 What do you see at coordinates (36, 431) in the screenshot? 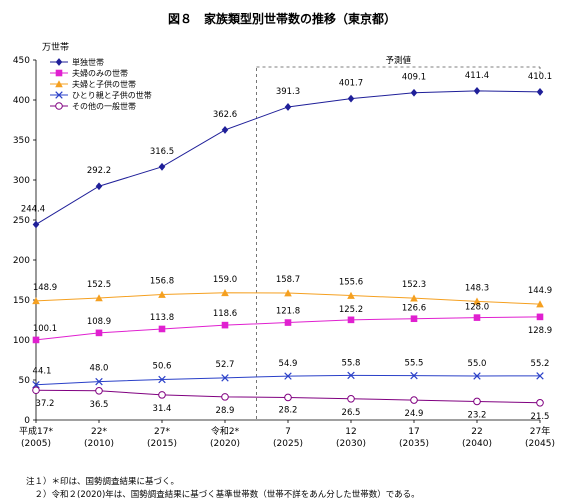
I see `x-tick-label: 平成17*` at bounding box center [36, 431].